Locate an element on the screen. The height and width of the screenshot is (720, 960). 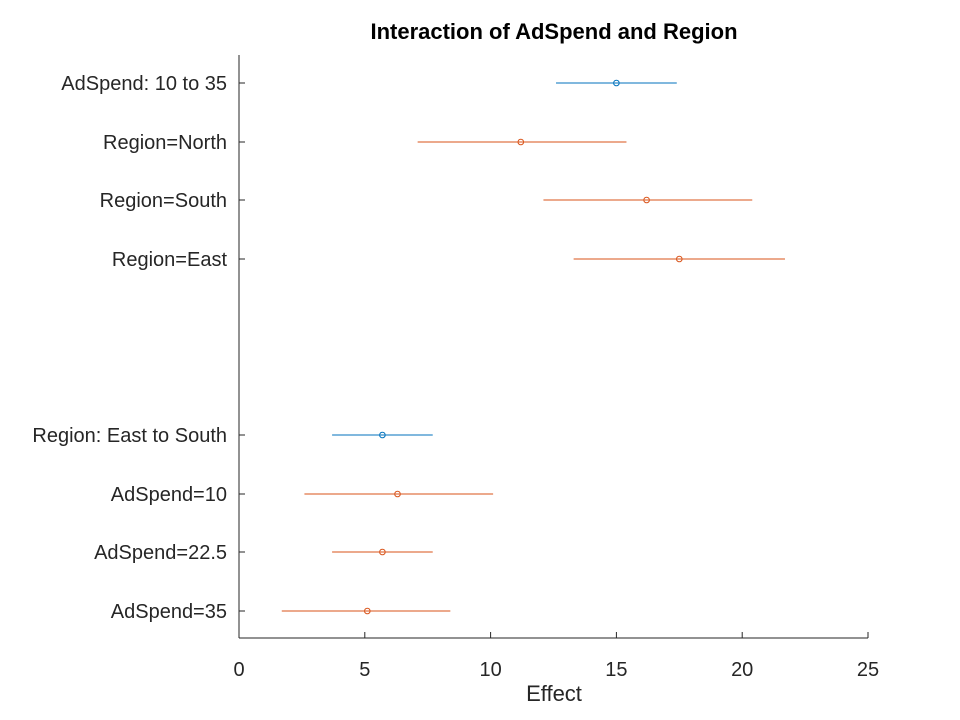
row-label: AdSpend=22.5 is located at coordinates (160, 553).